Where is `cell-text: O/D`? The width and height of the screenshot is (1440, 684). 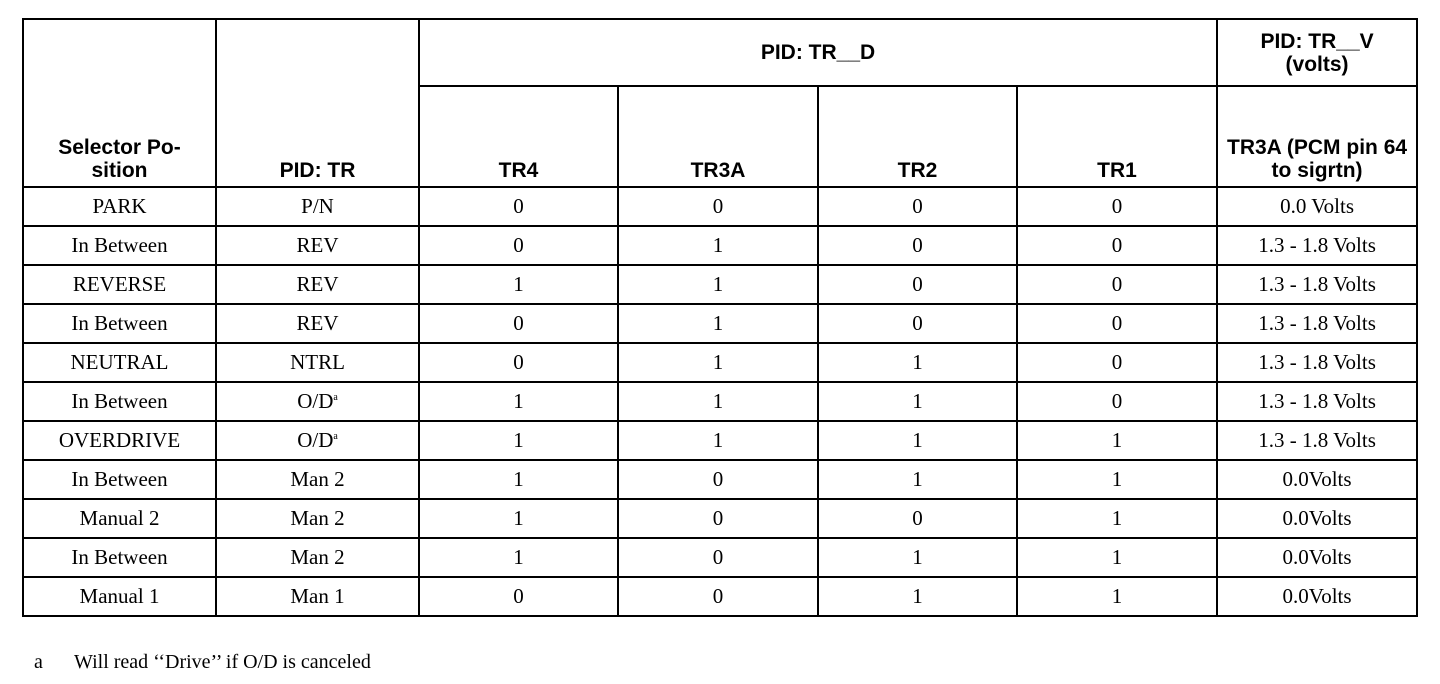
cell-text: O/D is located at coordinates (315, 401).